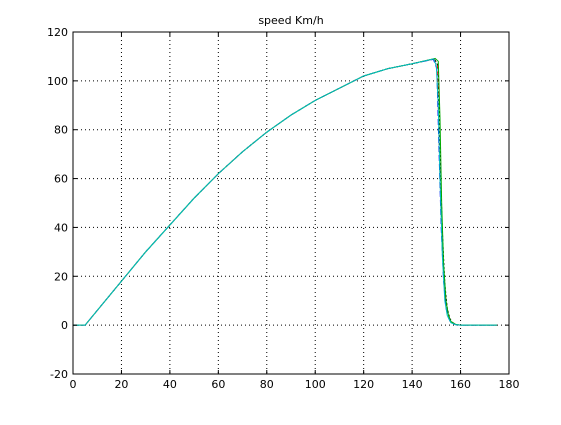 The height and width of the screenshot is (425, 561). What do you see at coordinates (61, 276) in the screenshot?
I see `y-tick-label: 20` at bounding box center [61, 276].